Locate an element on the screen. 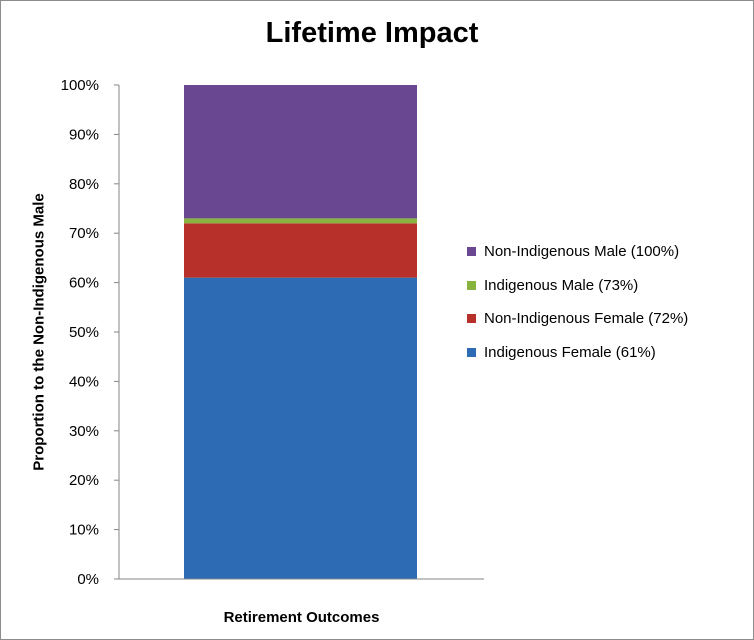 Image resolution: width=754 pixels, height=640 pixels. y-tick-label: 20% is located at coordinates (84, 480).